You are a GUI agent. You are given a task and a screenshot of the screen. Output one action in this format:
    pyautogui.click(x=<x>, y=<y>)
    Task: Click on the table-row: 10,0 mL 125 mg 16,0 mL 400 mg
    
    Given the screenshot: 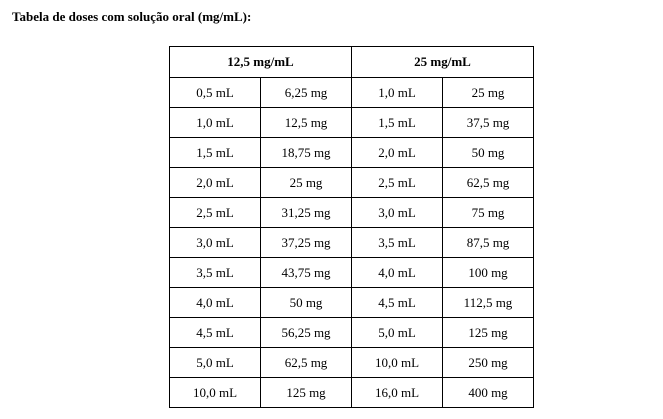 What is the action you would take?
    pyautogui.click(x=351, y=392)
    